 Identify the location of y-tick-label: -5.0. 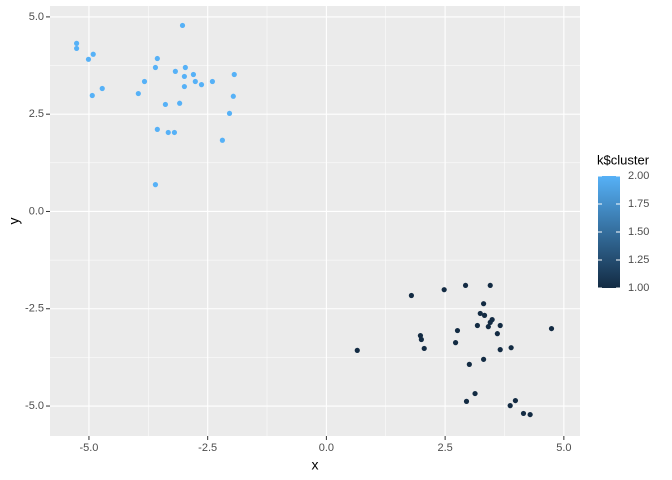
(34, 406).